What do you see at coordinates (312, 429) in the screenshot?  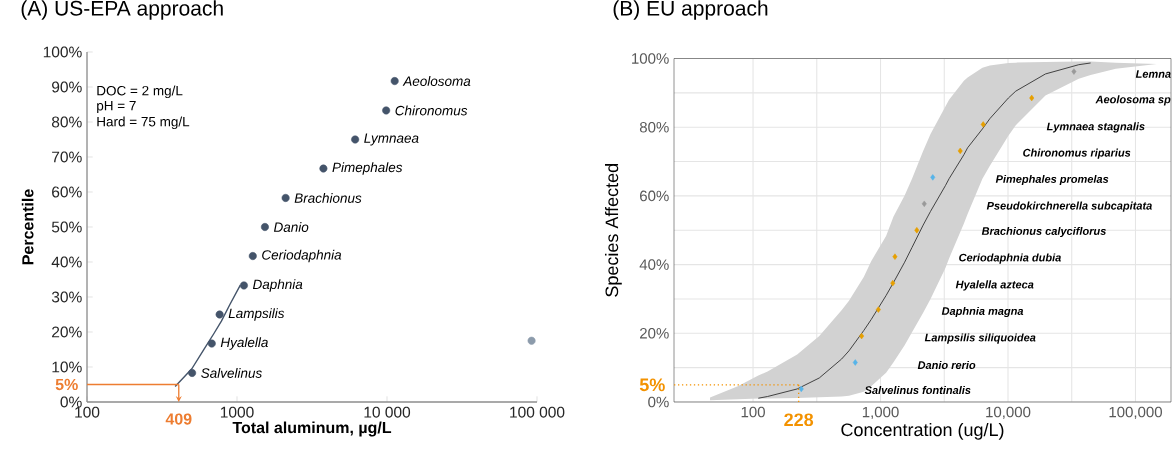 I see `x-axis-title: Total aluminum, µg/L` at bounding box center [312, 429].